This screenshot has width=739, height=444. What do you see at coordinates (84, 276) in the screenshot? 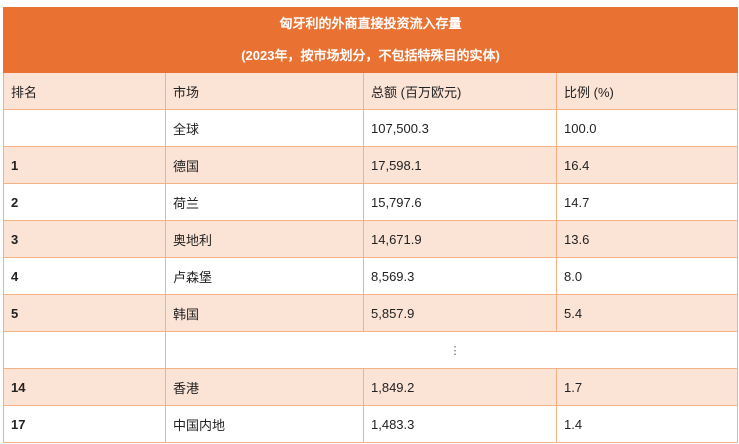
I see `rank-cell: 4` at bounding box center [84, 276].